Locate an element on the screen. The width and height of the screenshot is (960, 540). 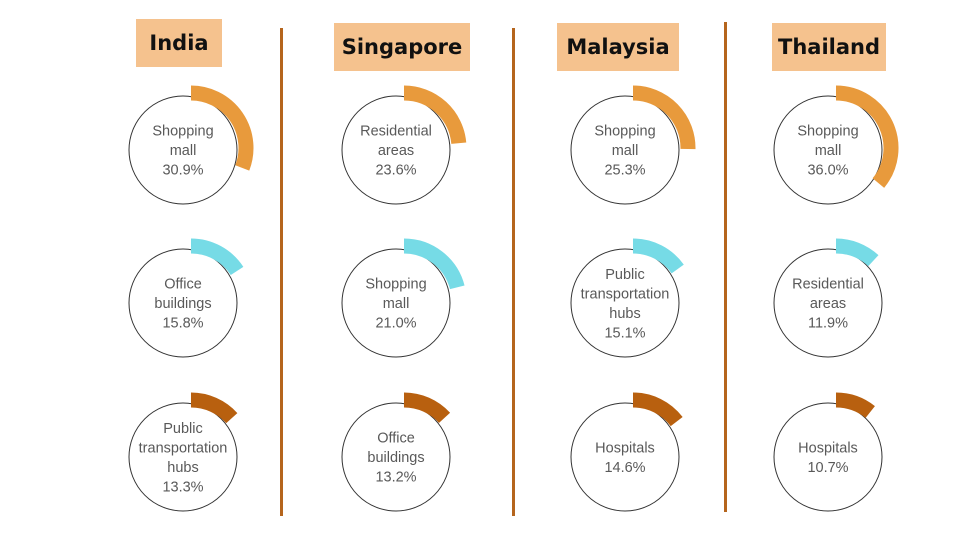
donut-thailand-shopping-mall: Shopping mall 36.0% is located at coordinates (836, 145).